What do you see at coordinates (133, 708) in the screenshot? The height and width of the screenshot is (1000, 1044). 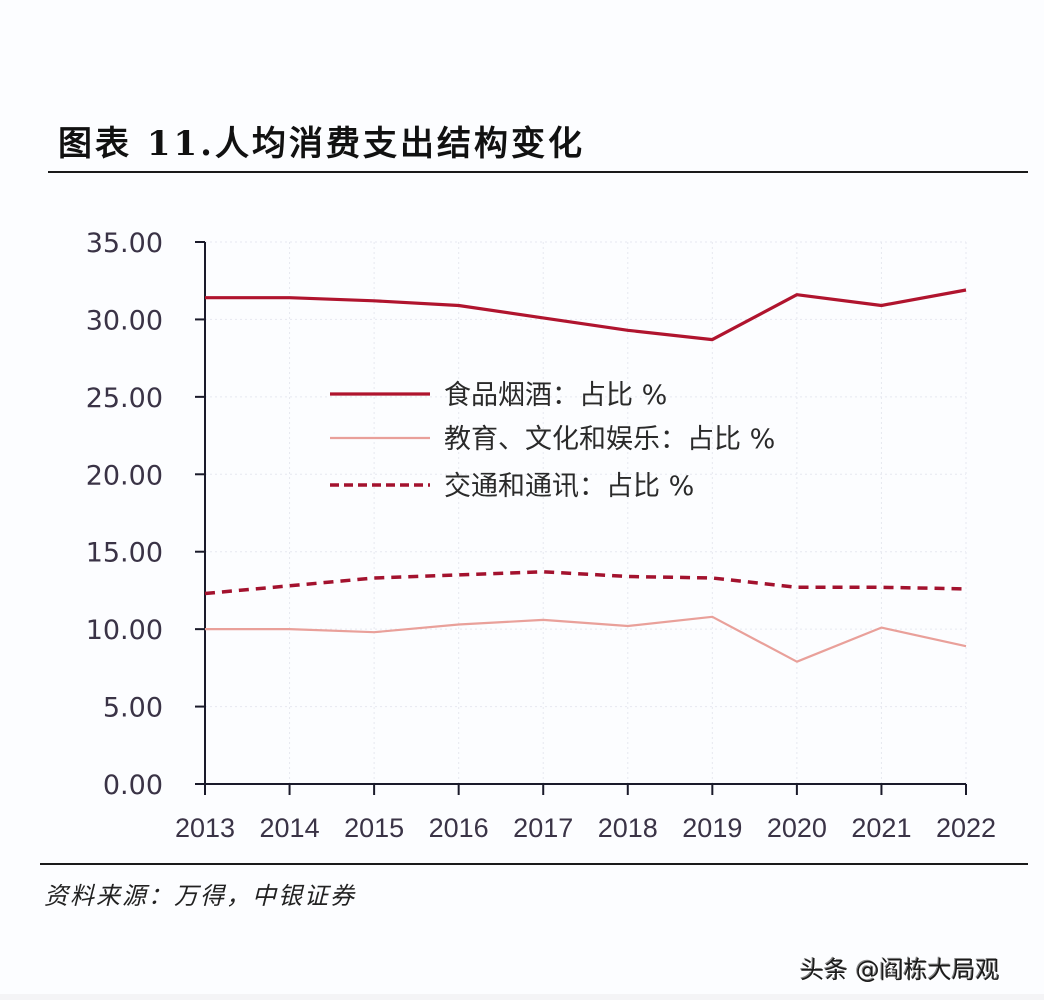 I see `y-tick-label: 5.00` at bounding box center [133, 708].